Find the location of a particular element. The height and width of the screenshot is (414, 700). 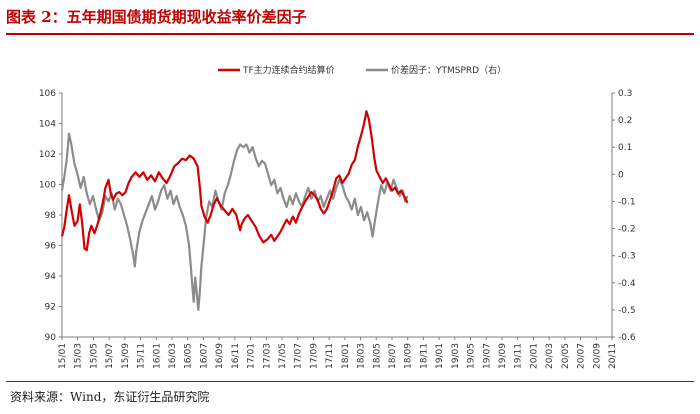

x-tick-label: 18/09 is located at coordinates (409, 356).